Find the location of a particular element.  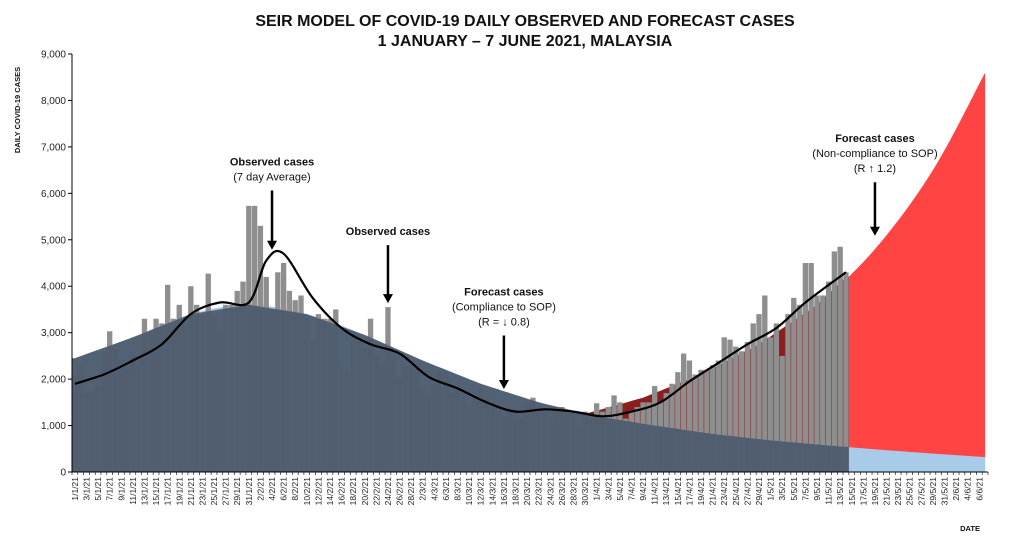

x-tick-label: 7/5/21 is located at coordinates (805, 489).